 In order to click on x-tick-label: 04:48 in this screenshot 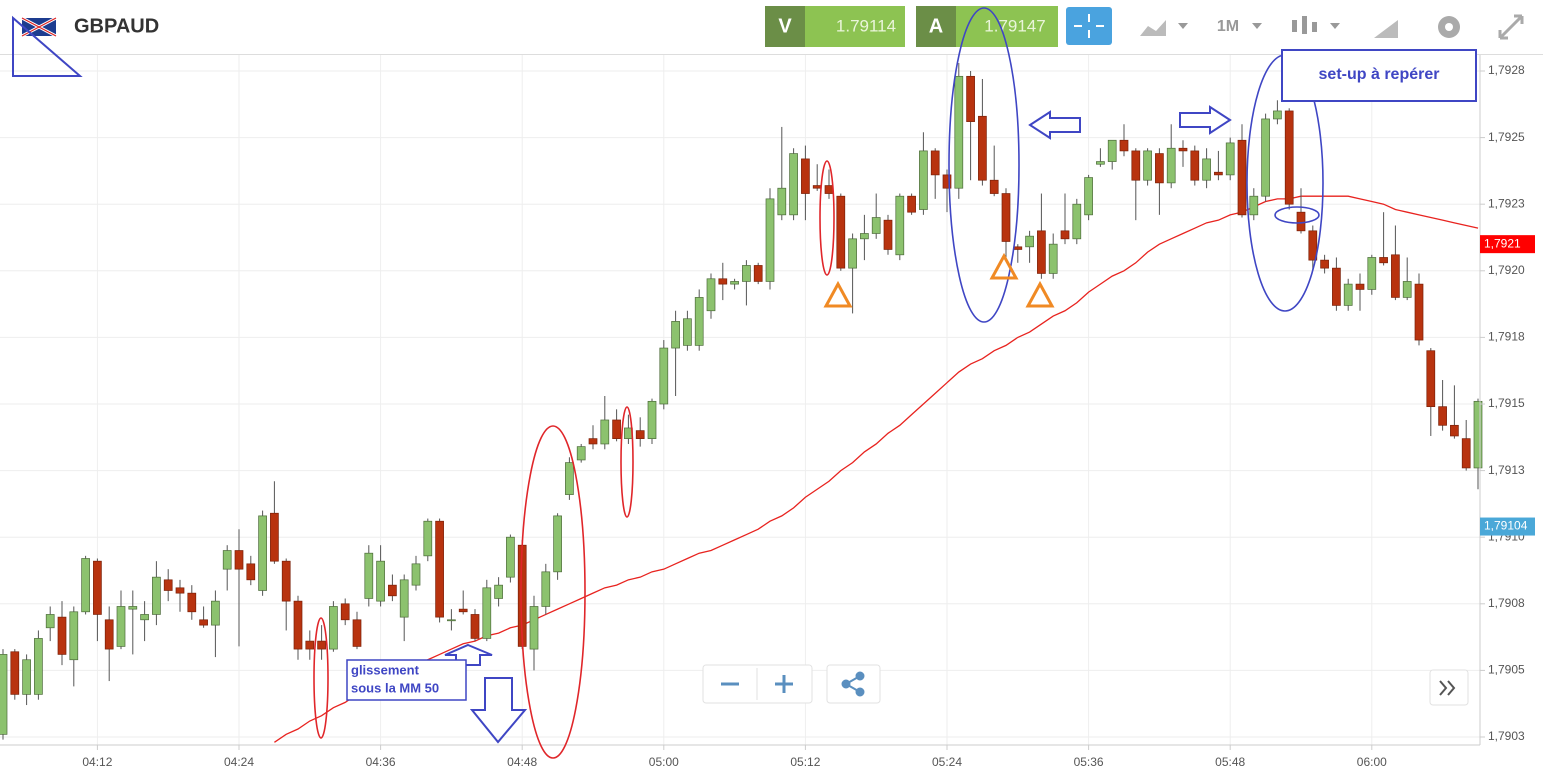, I will do `click(522, 762)`.